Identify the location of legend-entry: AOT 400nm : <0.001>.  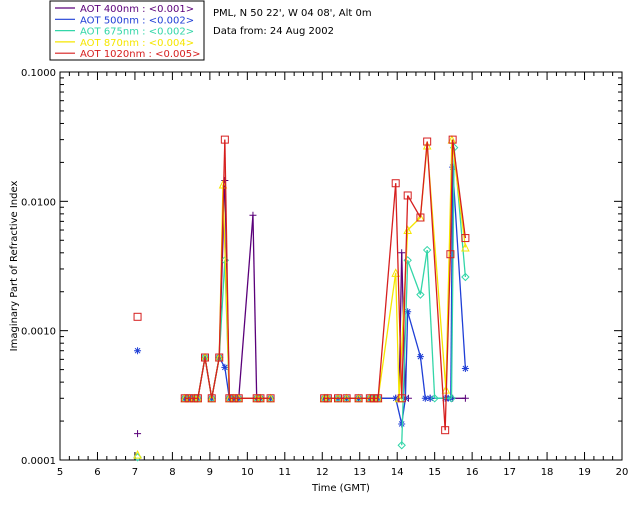
(137, 9).